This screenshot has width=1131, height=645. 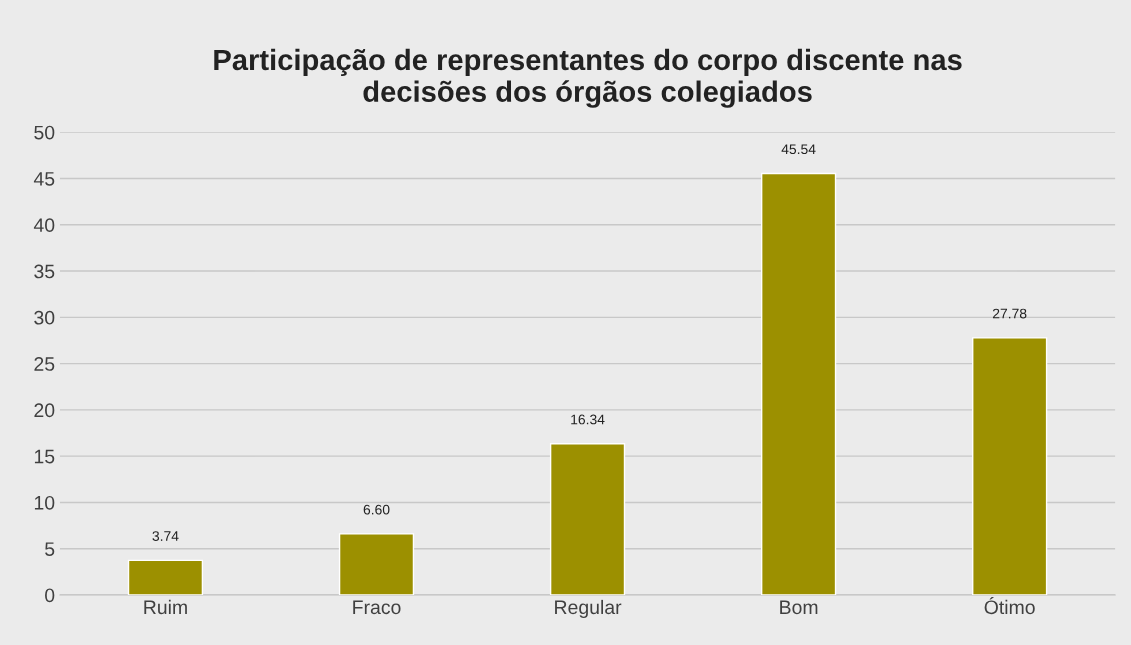 I want to click on y-tick-label: 10, so click(x=44, y=502).